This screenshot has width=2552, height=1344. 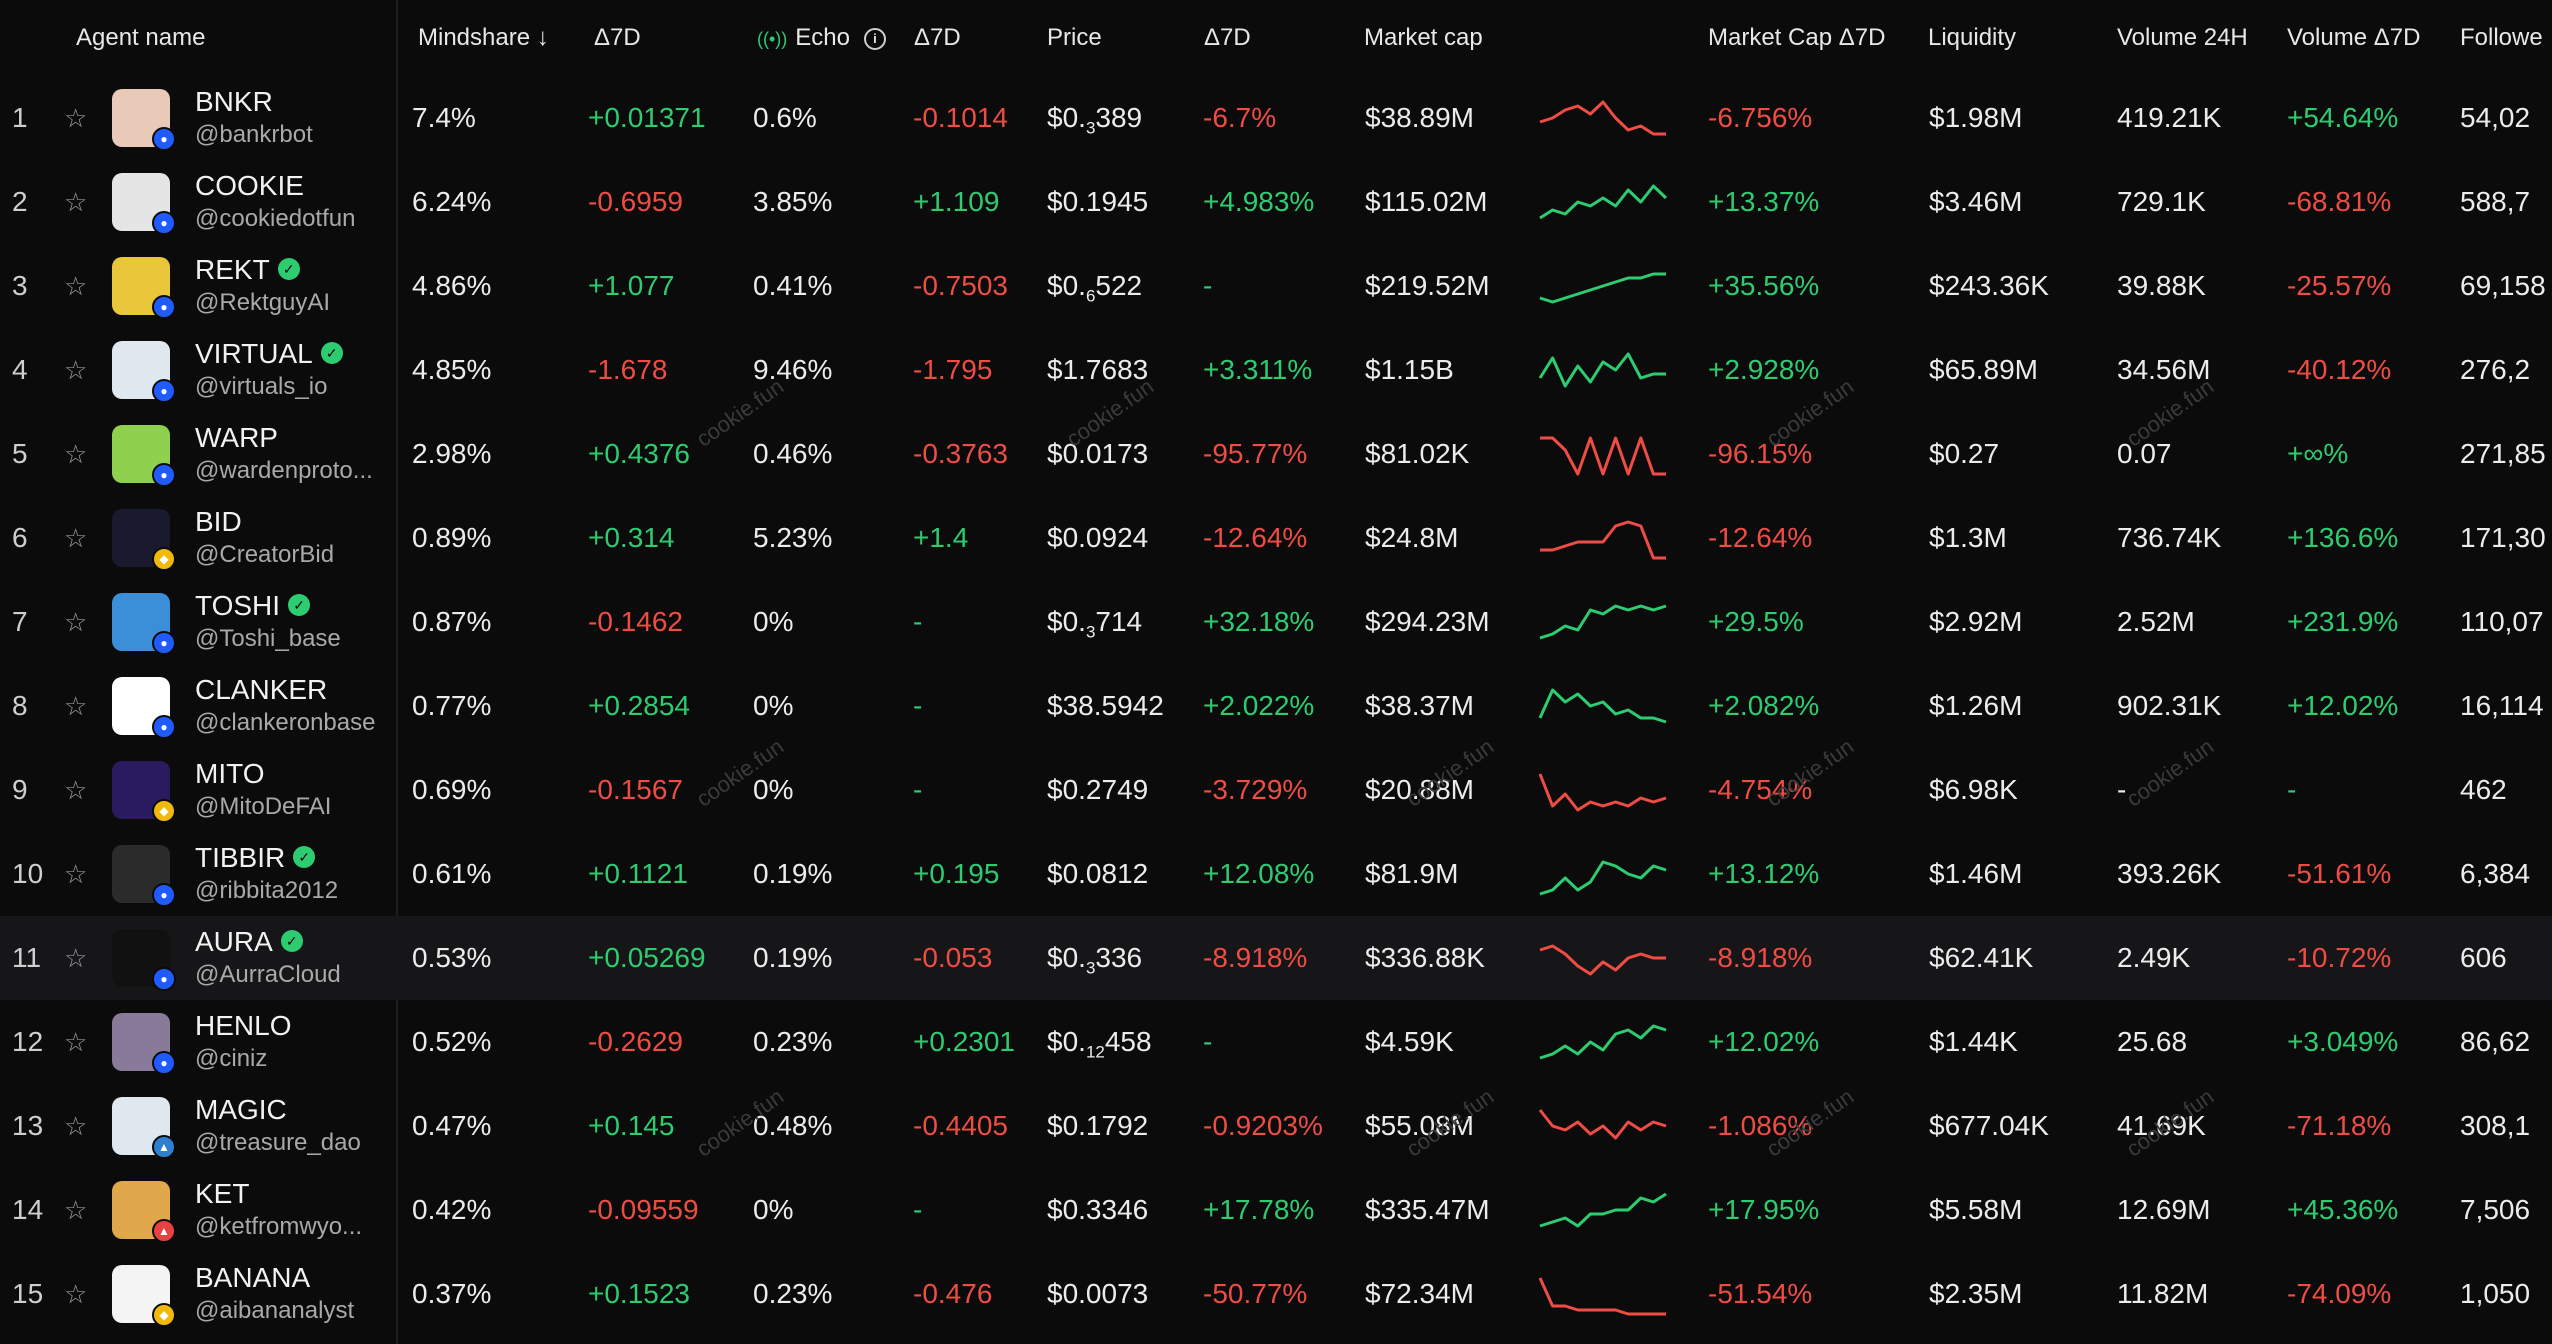 What do you see at coordinates (263, 302) in the screenshot?
I see `agent-handle: @RektguyAI` at bounding box center [263, 302].